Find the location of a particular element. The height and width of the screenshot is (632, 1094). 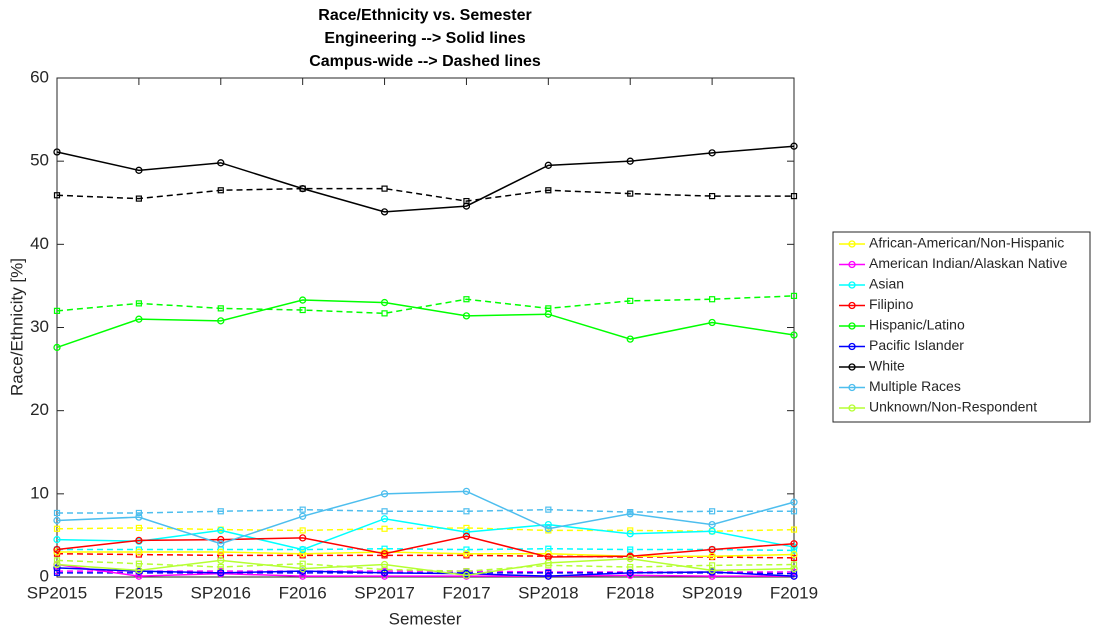

legend-label: White is located at coordinates (887, 366).